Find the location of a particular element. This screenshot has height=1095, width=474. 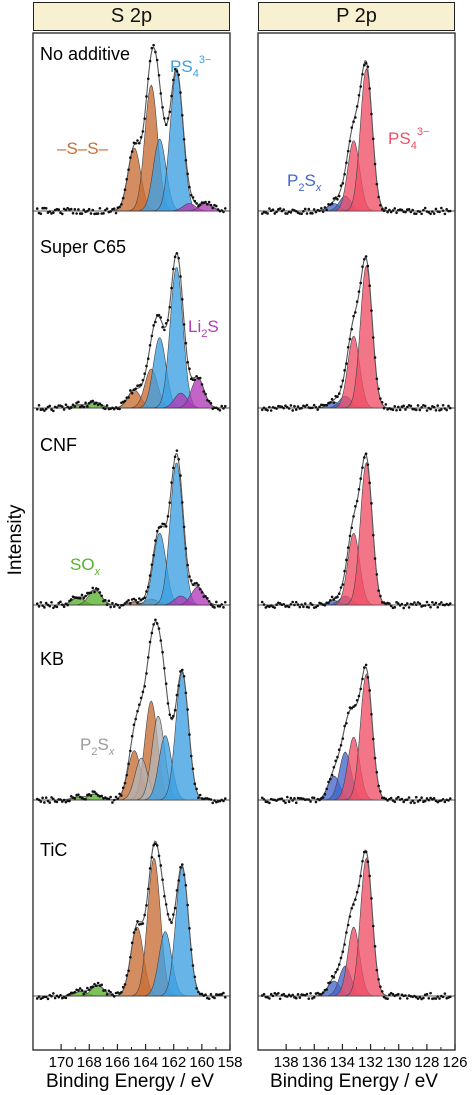

p2p-x-tick-label: 134 is located at coordinates (342, 1062).